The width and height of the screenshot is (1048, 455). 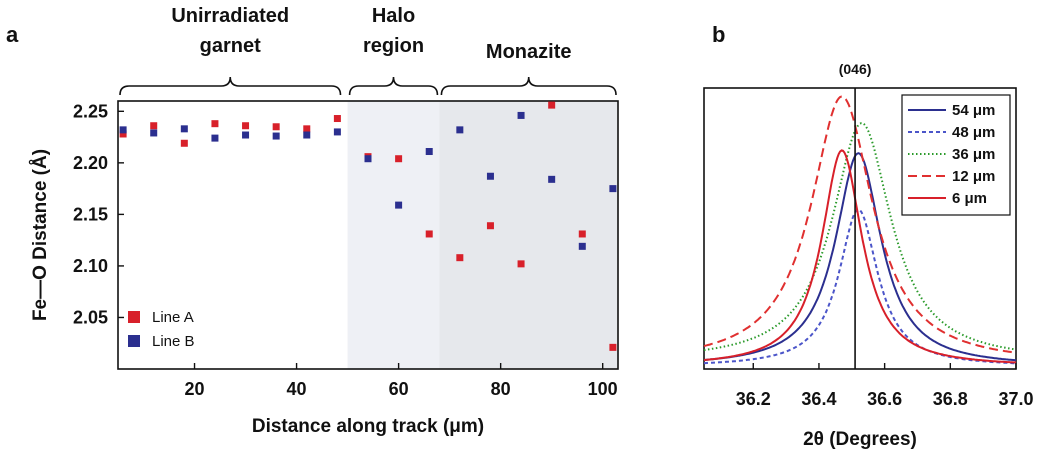 I want to click on panel-b-x-axis-title: 2θ (Degrees), so click(x=860, y=439).